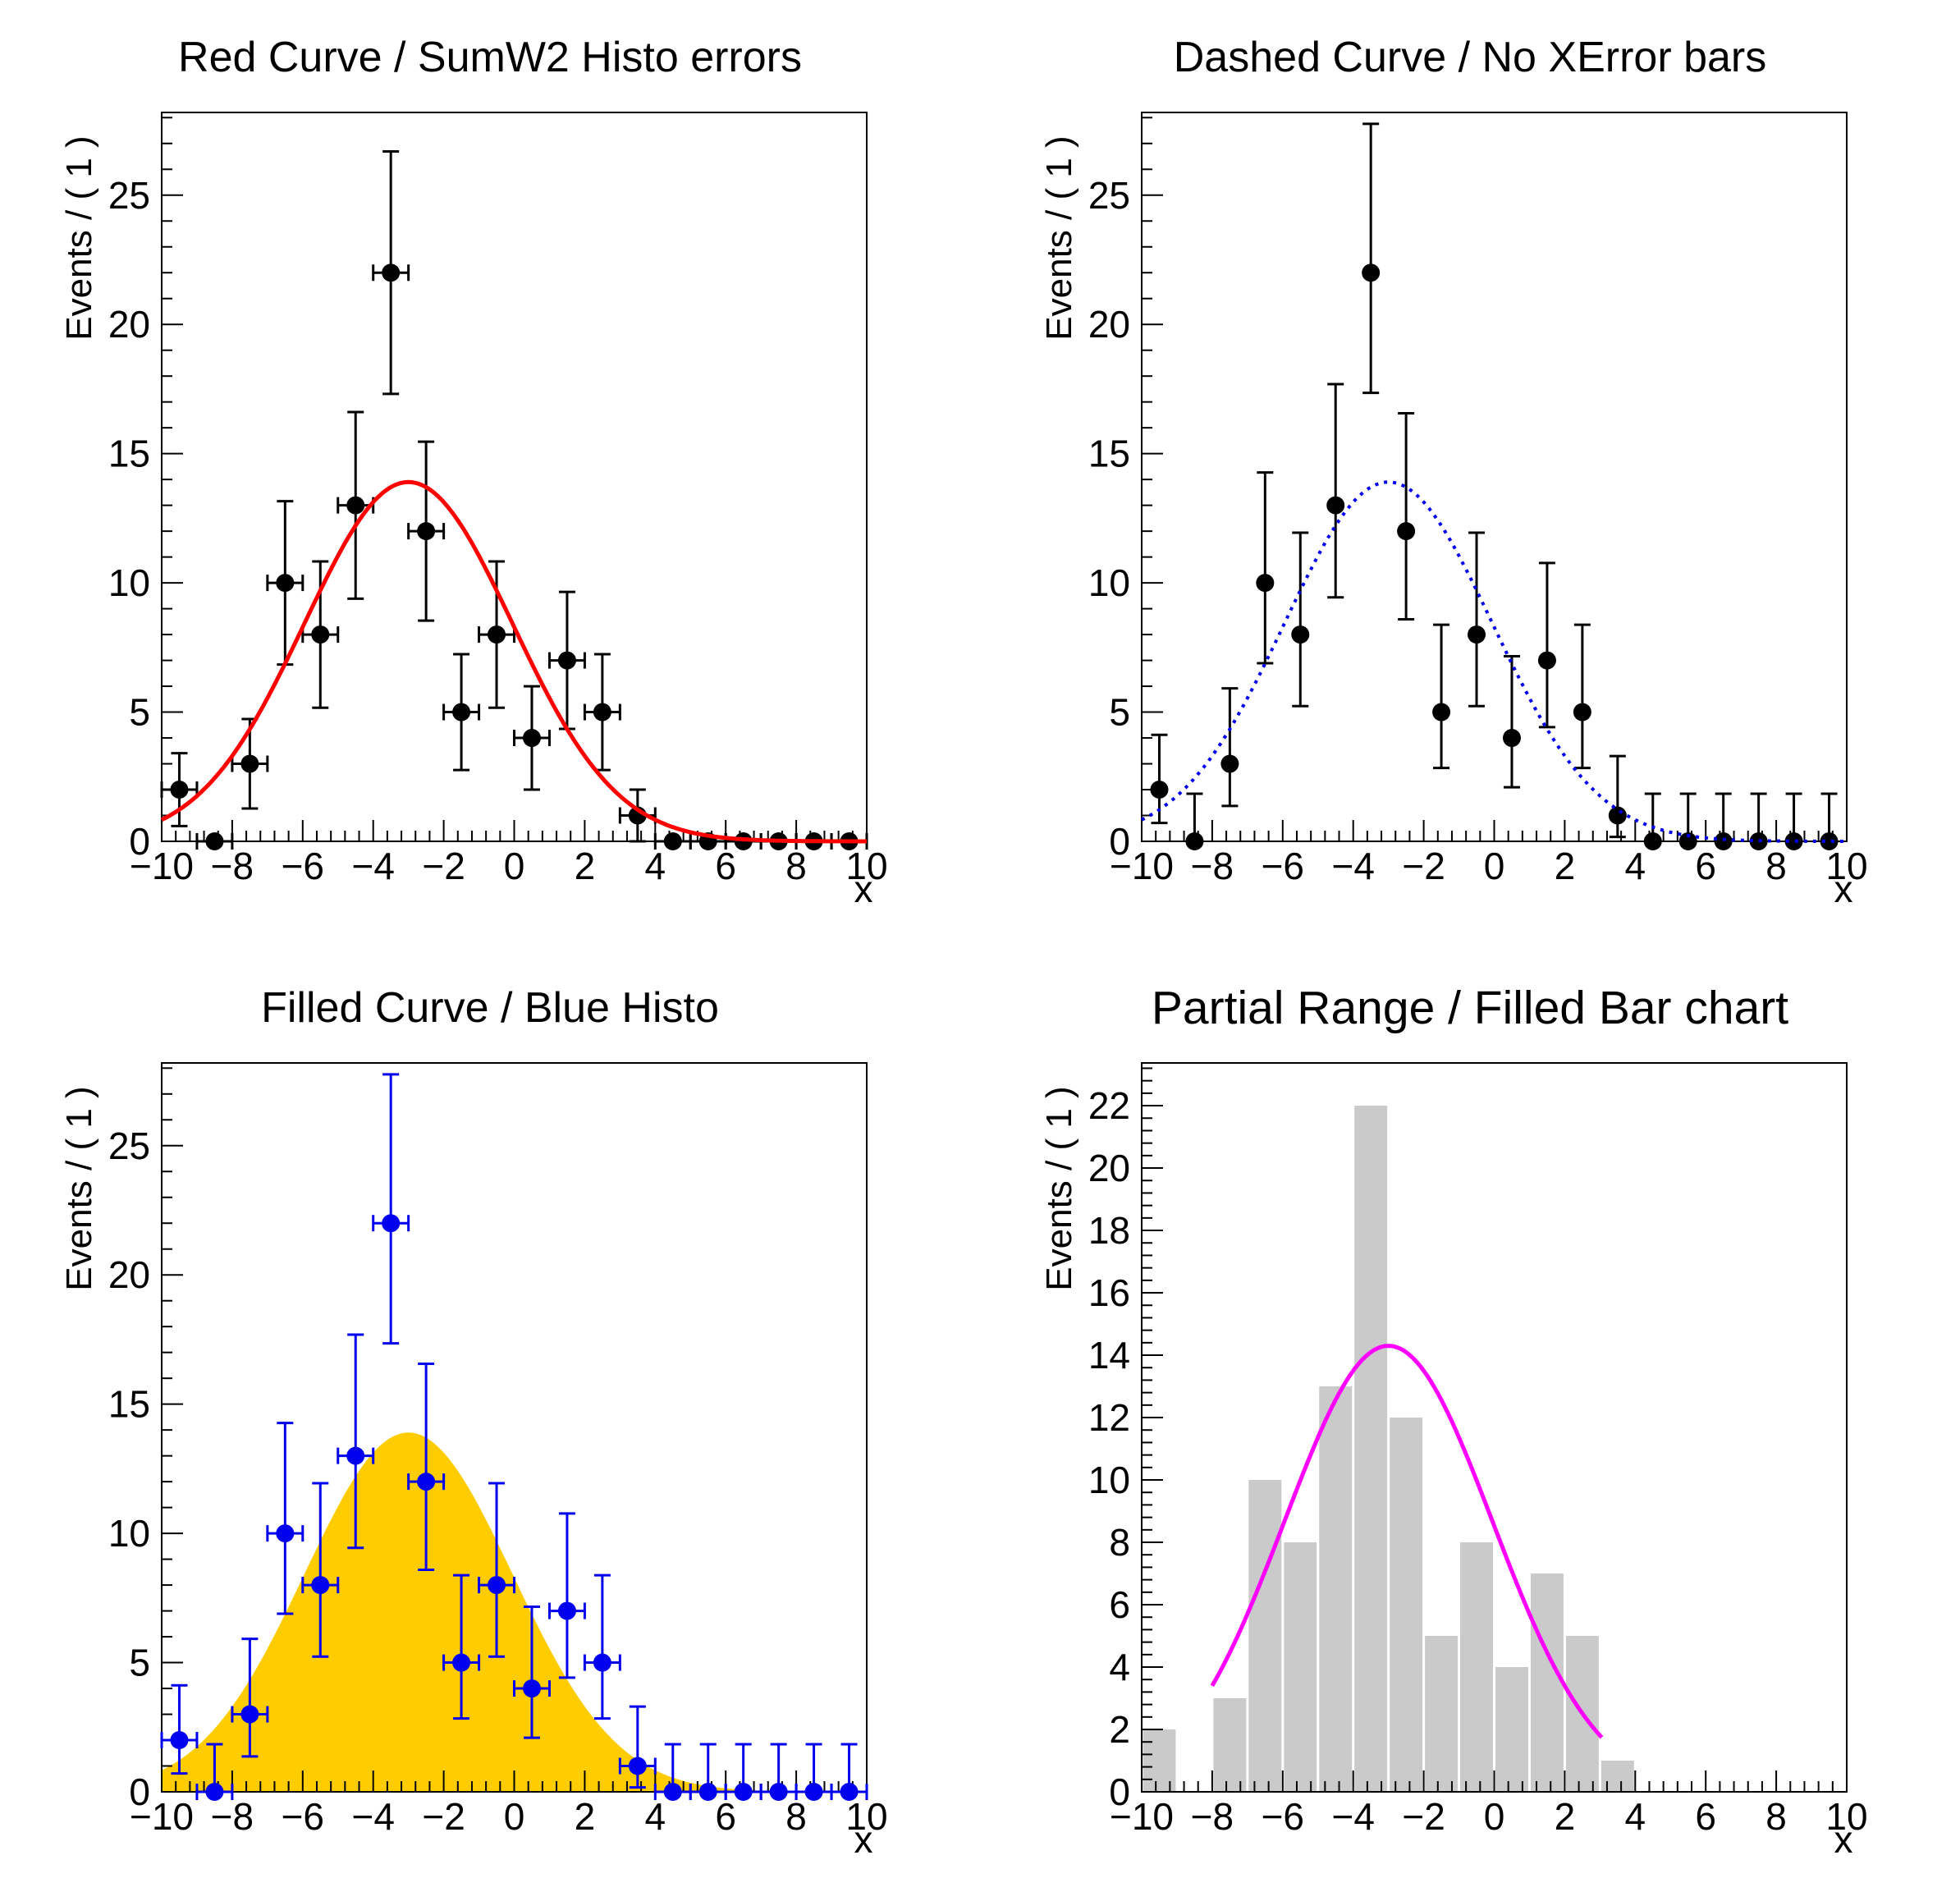  What do you see at coordinates (1119, 1729) in the screenshot?
I see `y-tick-label: 2` at bounding box center [1119, 1729].